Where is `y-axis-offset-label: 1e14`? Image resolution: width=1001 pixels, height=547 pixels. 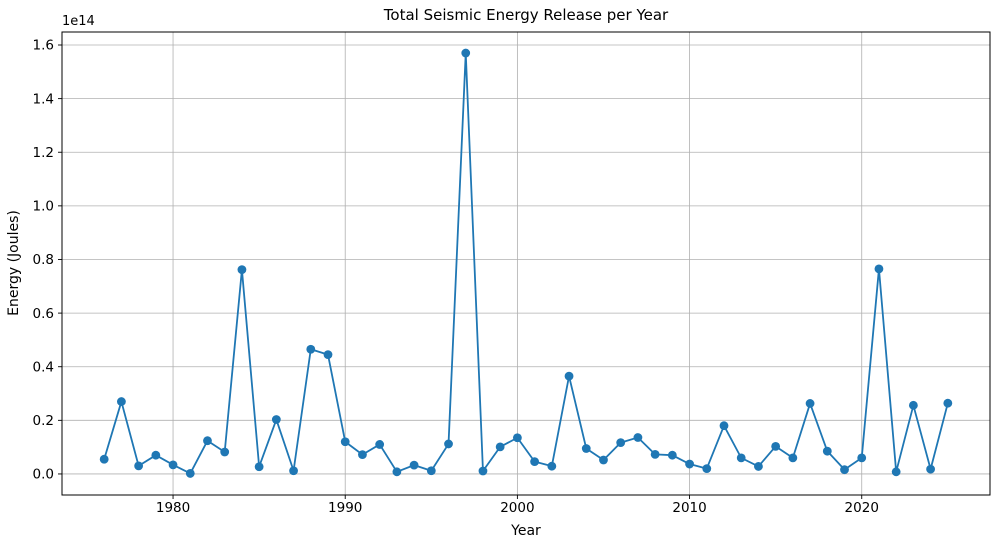 y-axis-offset-label: 1e14 is located at coordinates (78, 21).